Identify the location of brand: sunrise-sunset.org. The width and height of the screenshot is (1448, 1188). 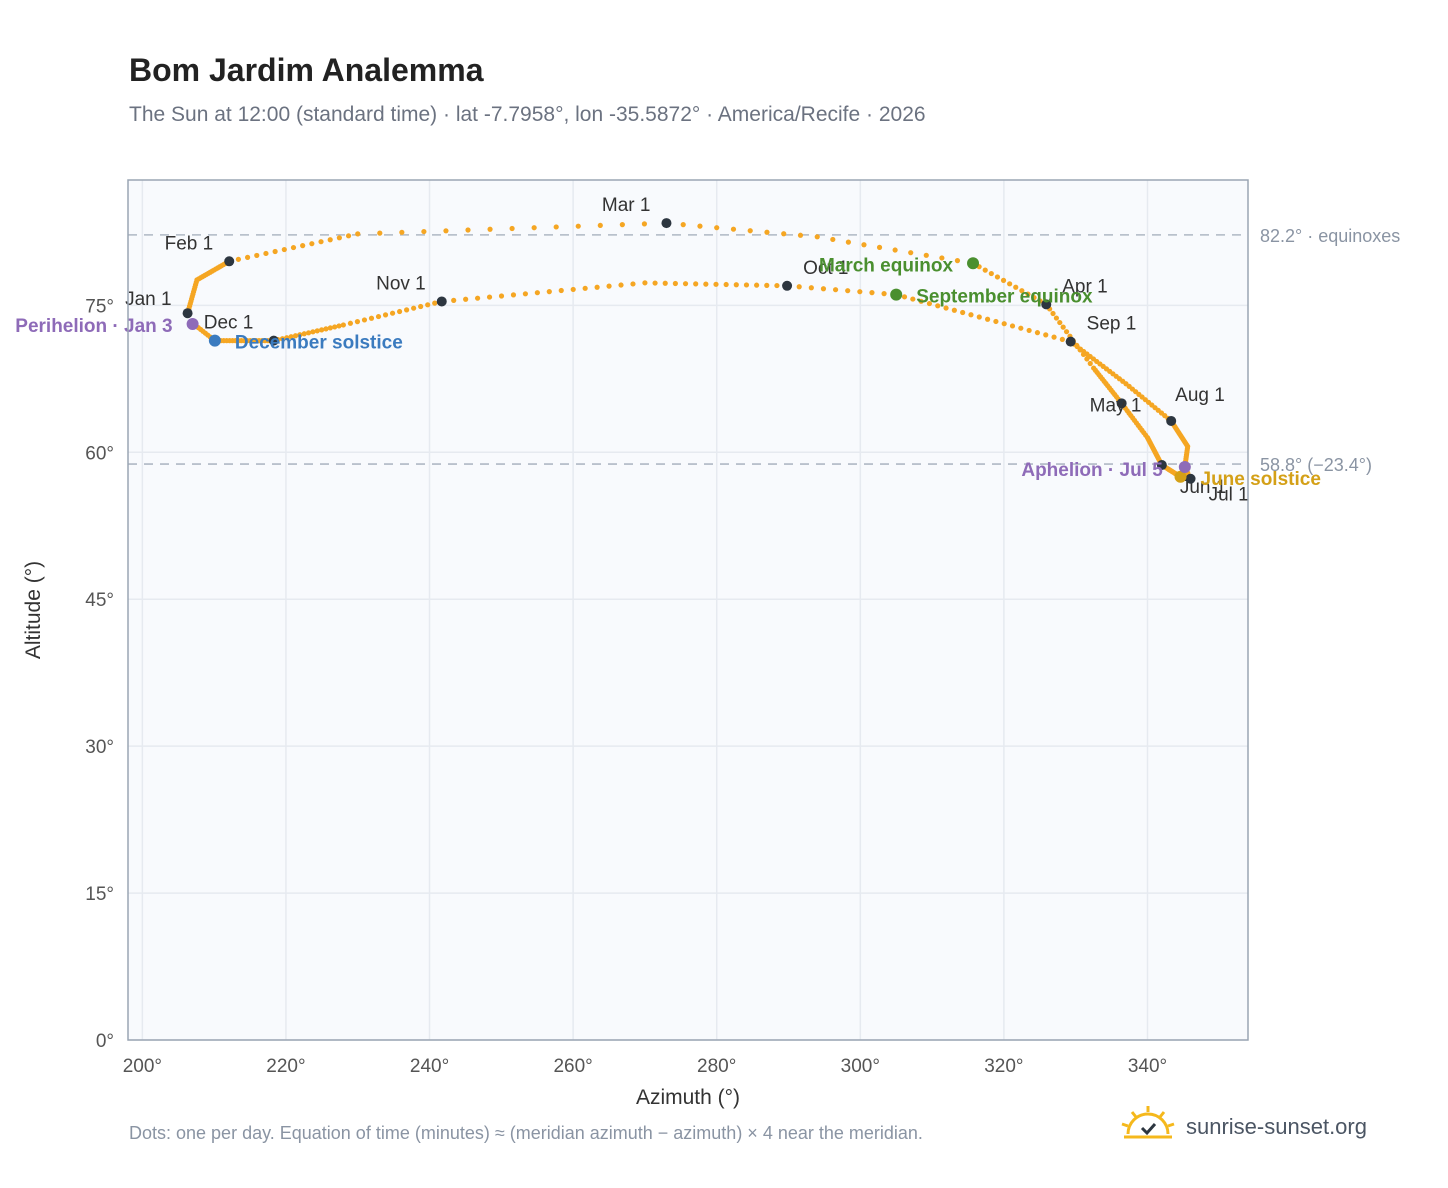
(1243, 1126).